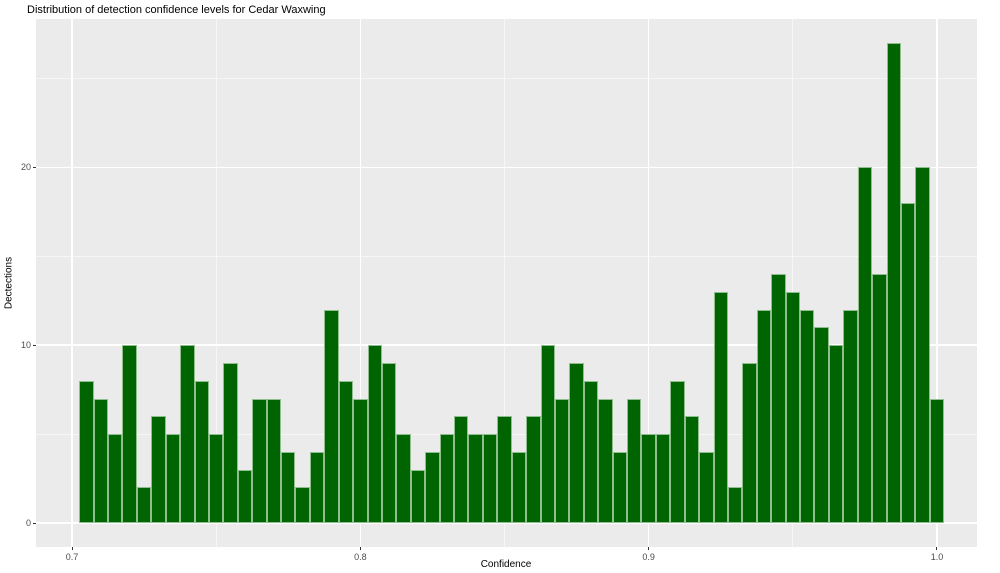 This screenshot has height=573, width=1000. Describe the element at coordinates (25, 345) in the screenshot. I see `y-tick-label: 10` at that location.